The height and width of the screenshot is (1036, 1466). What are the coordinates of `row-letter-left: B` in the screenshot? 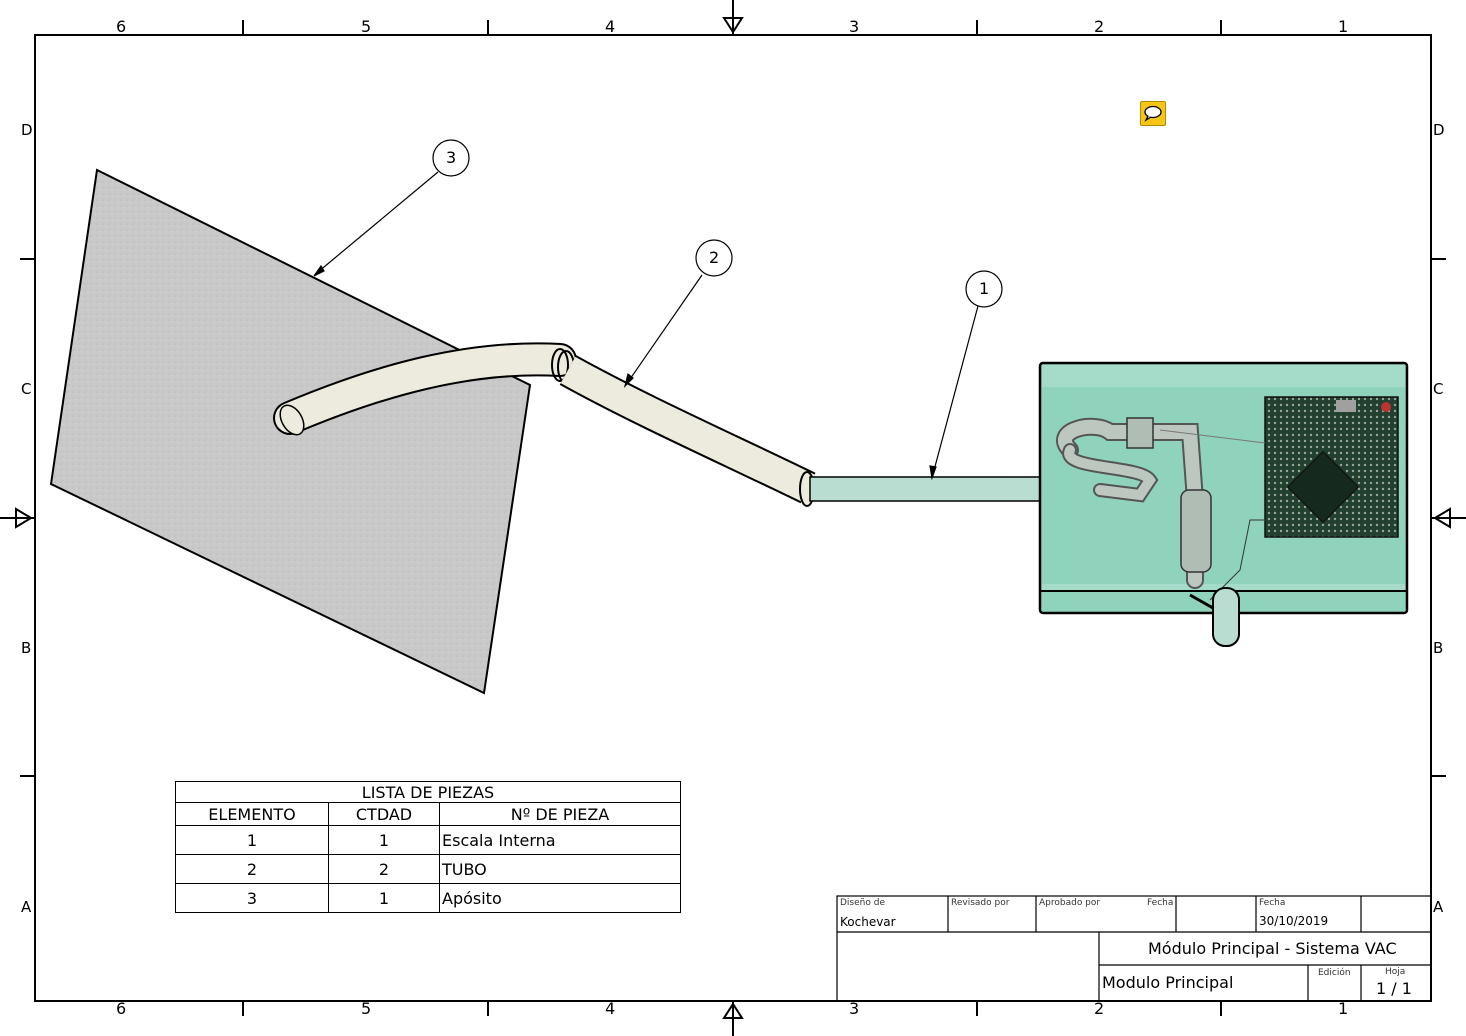 It's located at (26, 648).